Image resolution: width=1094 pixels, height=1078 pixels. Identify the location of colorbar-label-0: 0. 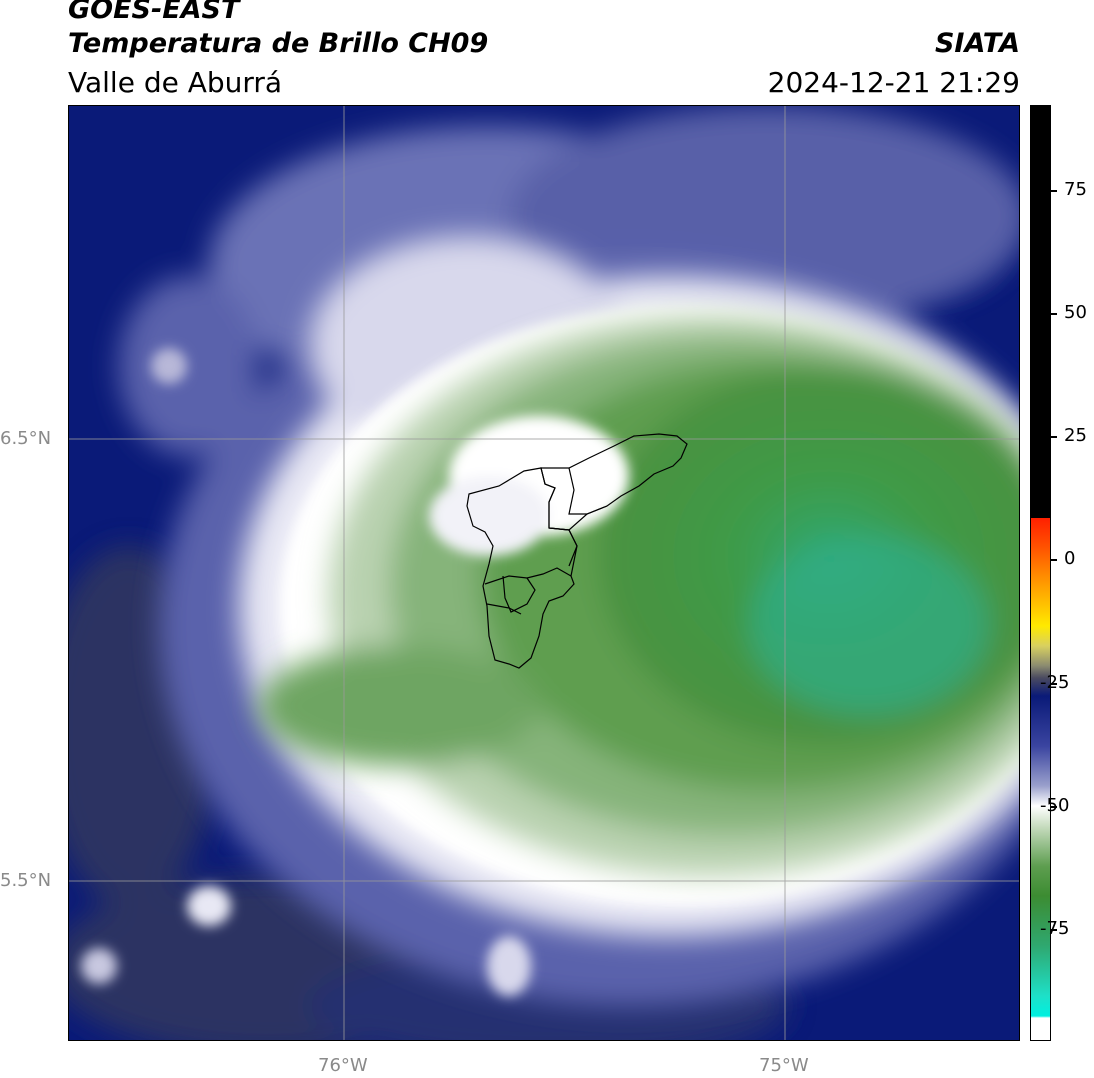
(1070, 558).